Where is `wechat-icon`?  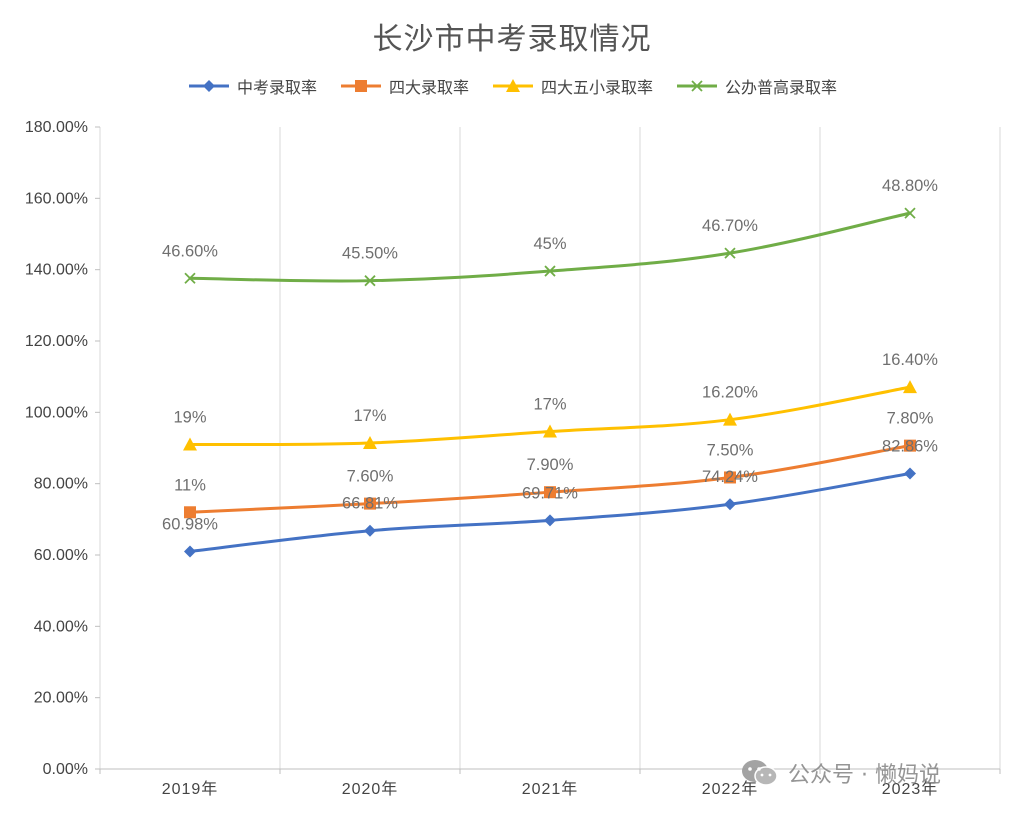
wechat-icon is located at coordinates (760, 773).